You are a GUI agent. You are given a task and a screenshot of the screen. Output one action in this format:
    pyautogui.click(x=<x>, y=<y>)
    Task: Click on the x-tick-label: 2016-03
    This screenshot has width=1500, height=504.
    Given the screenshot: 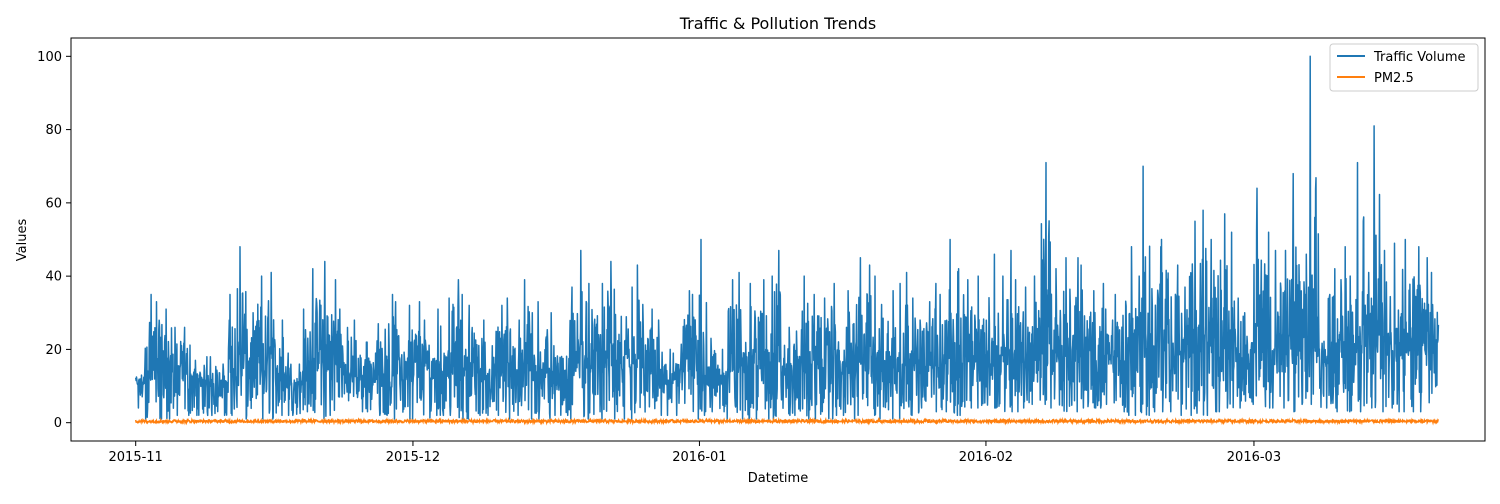 What is the action you would take?
    pyautogui.click(x=1254, y=457)
    